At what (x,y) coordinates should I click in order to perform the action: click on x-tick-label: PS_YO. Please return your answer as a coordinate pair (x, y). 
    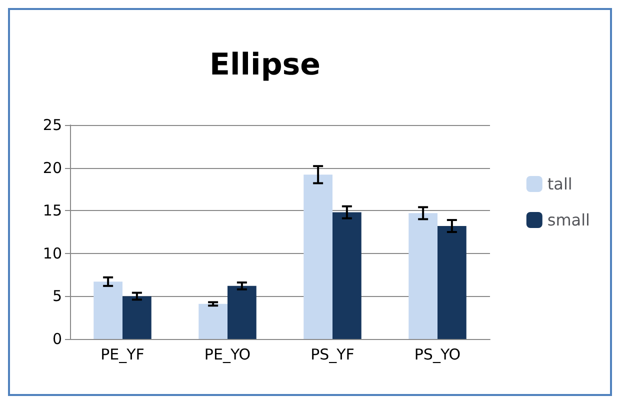
    Looking at the image, I should click on (437, 355).